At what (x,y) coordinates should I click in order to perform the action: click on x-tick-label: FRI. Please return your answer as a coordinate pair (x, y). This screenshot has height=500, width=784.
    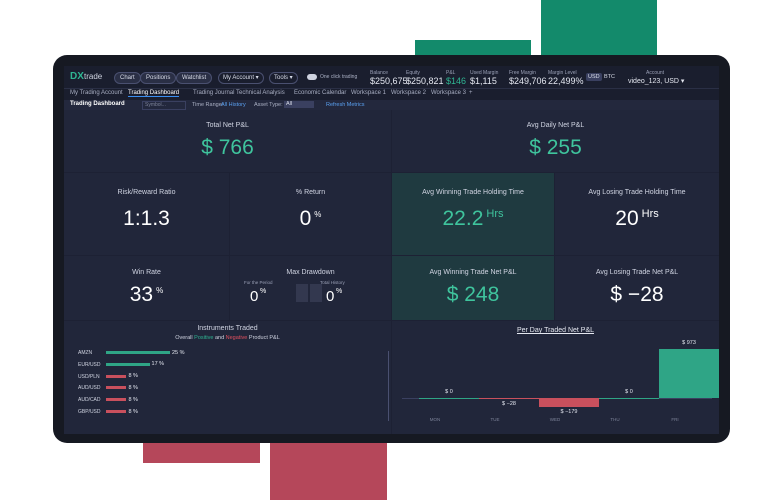
    Looking at the image, I should click on (675, 419).